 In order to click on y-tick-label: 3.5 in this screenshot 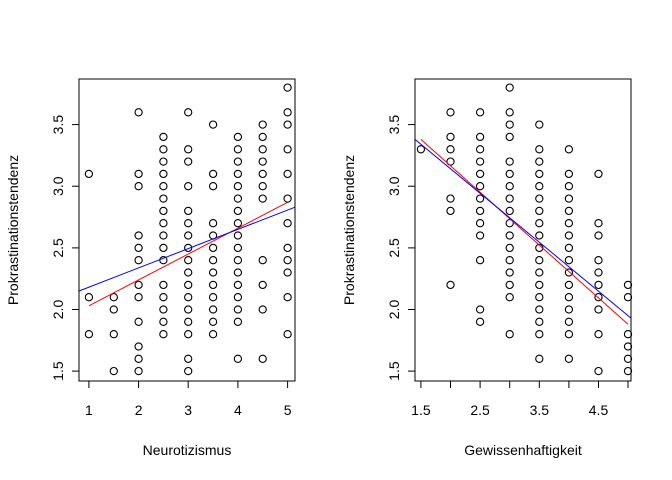, I will do `click(394, 125)`.